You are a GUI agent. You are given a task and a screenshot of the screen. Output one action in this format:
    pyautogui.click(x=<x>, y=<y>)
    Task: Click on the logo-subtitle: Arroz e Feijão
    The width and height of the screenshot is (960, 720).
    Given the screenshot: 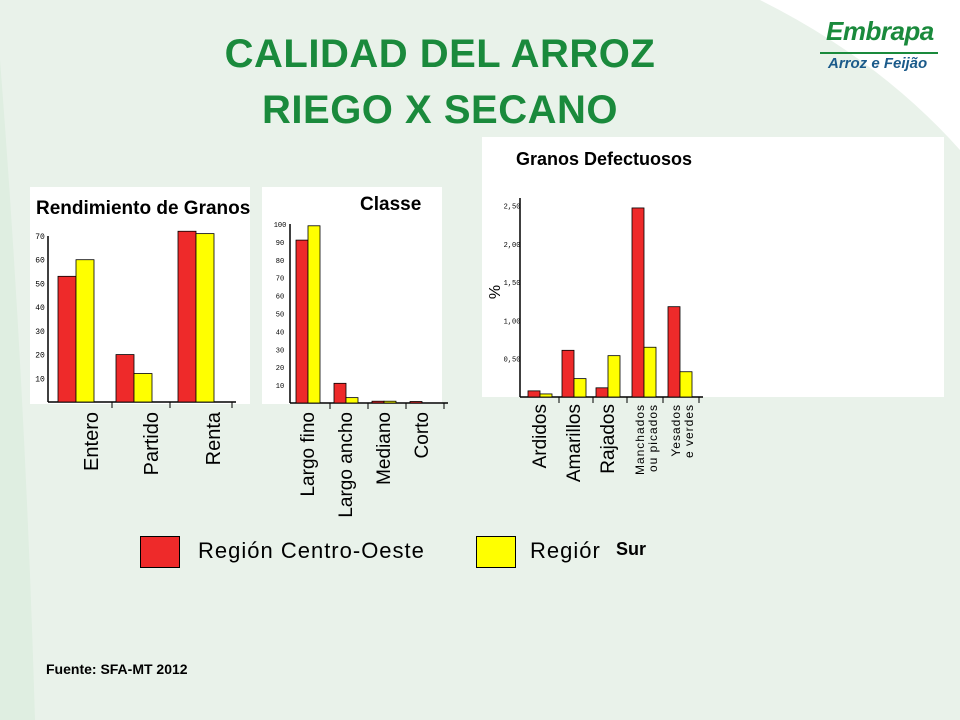 What is the action you would take?
    pyautogui.click(x=878, y=63)
    